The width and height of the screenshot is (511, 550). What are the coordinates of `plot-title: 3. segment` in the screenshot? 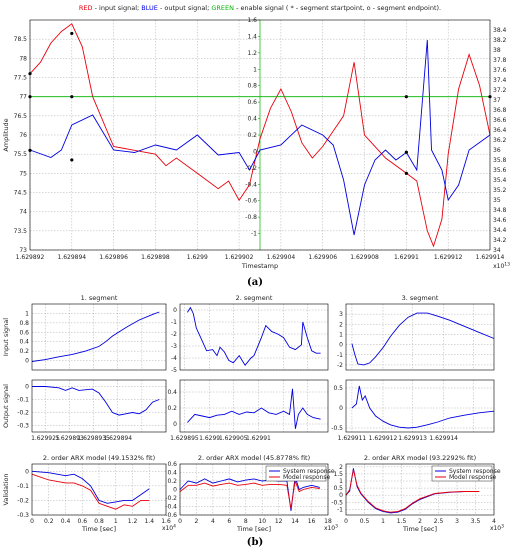 It's located at (420, 298).